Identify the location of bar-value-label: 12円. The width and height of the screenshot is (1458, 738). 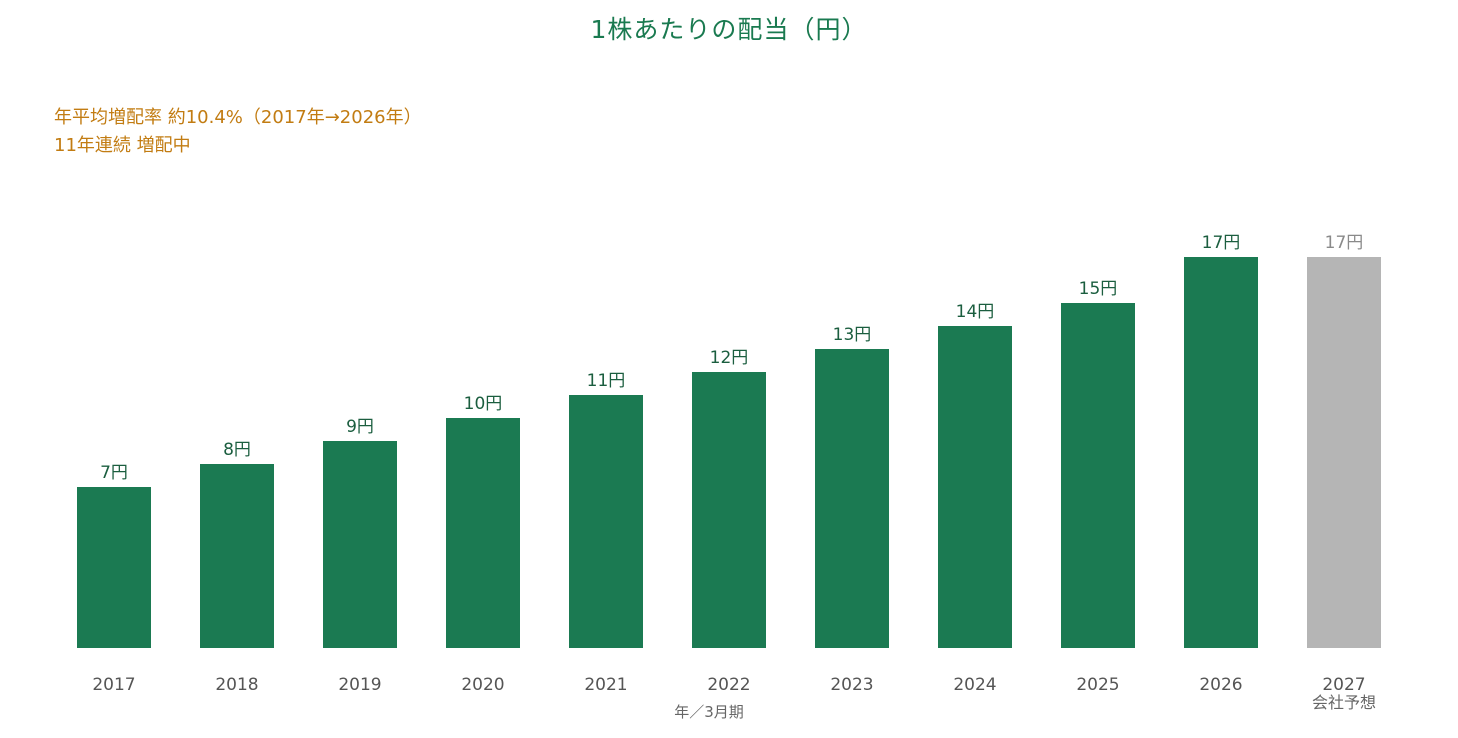
(729, 358).